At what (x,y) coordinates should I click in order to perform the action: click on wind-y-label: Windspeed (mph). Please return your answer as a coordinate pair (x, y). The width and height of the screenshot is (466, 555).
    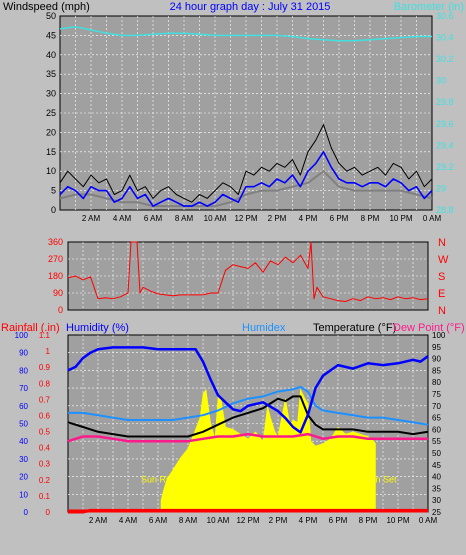
    Looking at the image, I should click on (46, 7).